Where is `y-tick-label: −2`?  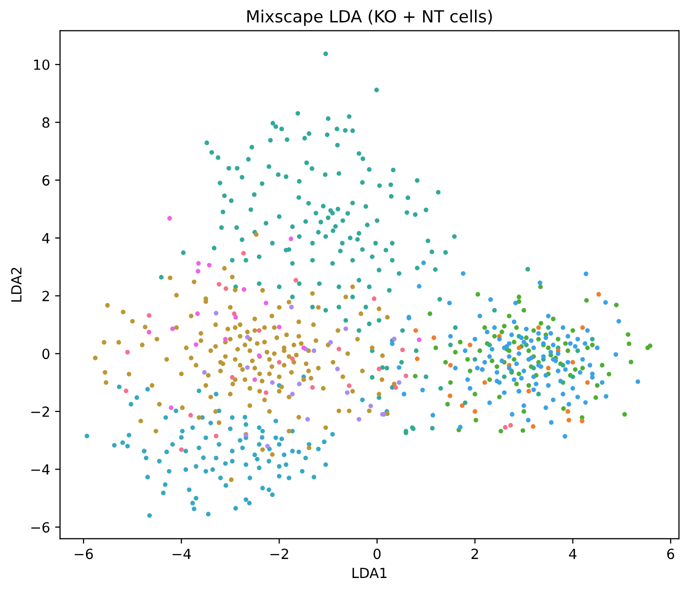
y-tick-label: −2 is located at coordinates (40, 411).